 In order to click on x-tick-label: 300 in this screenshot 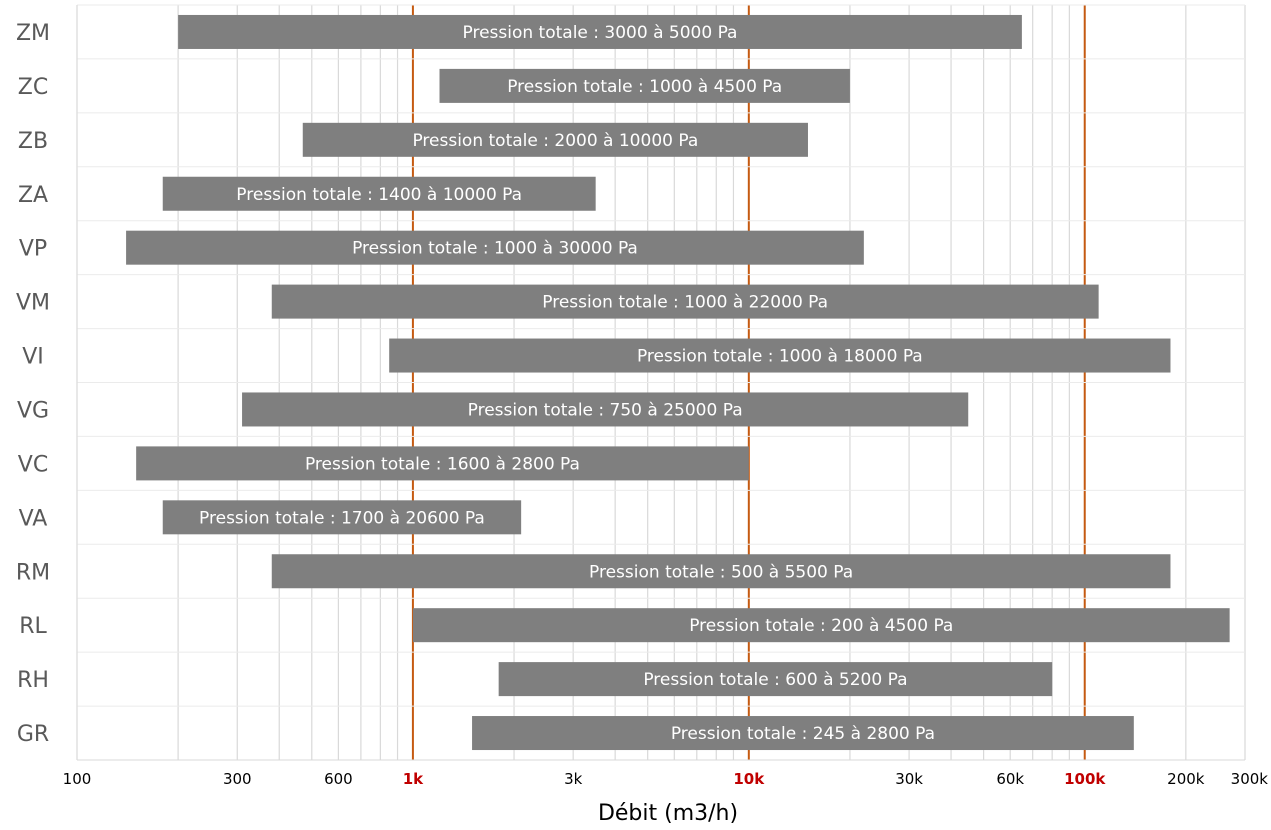, I will do `click(237, 779)`.